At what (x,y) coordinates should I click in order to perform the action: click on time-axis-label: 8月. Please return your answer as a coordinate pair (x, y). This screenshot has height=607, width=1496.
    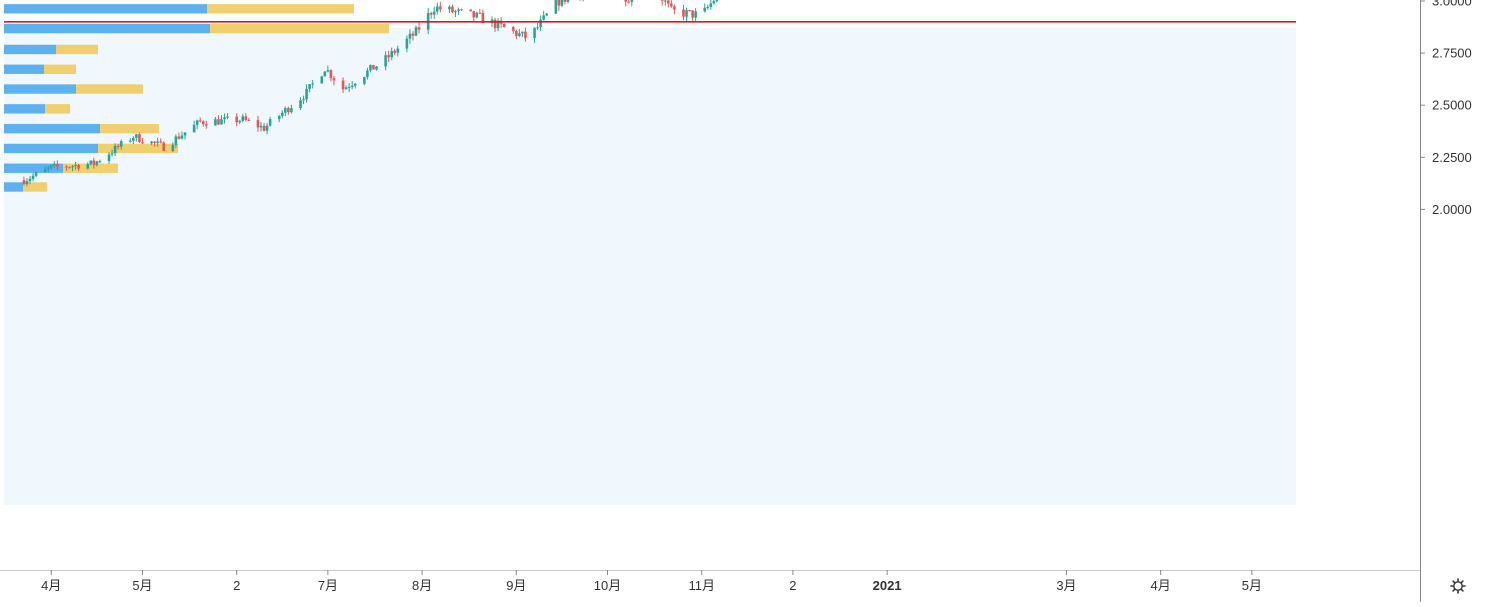
    Looking at the image, I should click on (422, 585).